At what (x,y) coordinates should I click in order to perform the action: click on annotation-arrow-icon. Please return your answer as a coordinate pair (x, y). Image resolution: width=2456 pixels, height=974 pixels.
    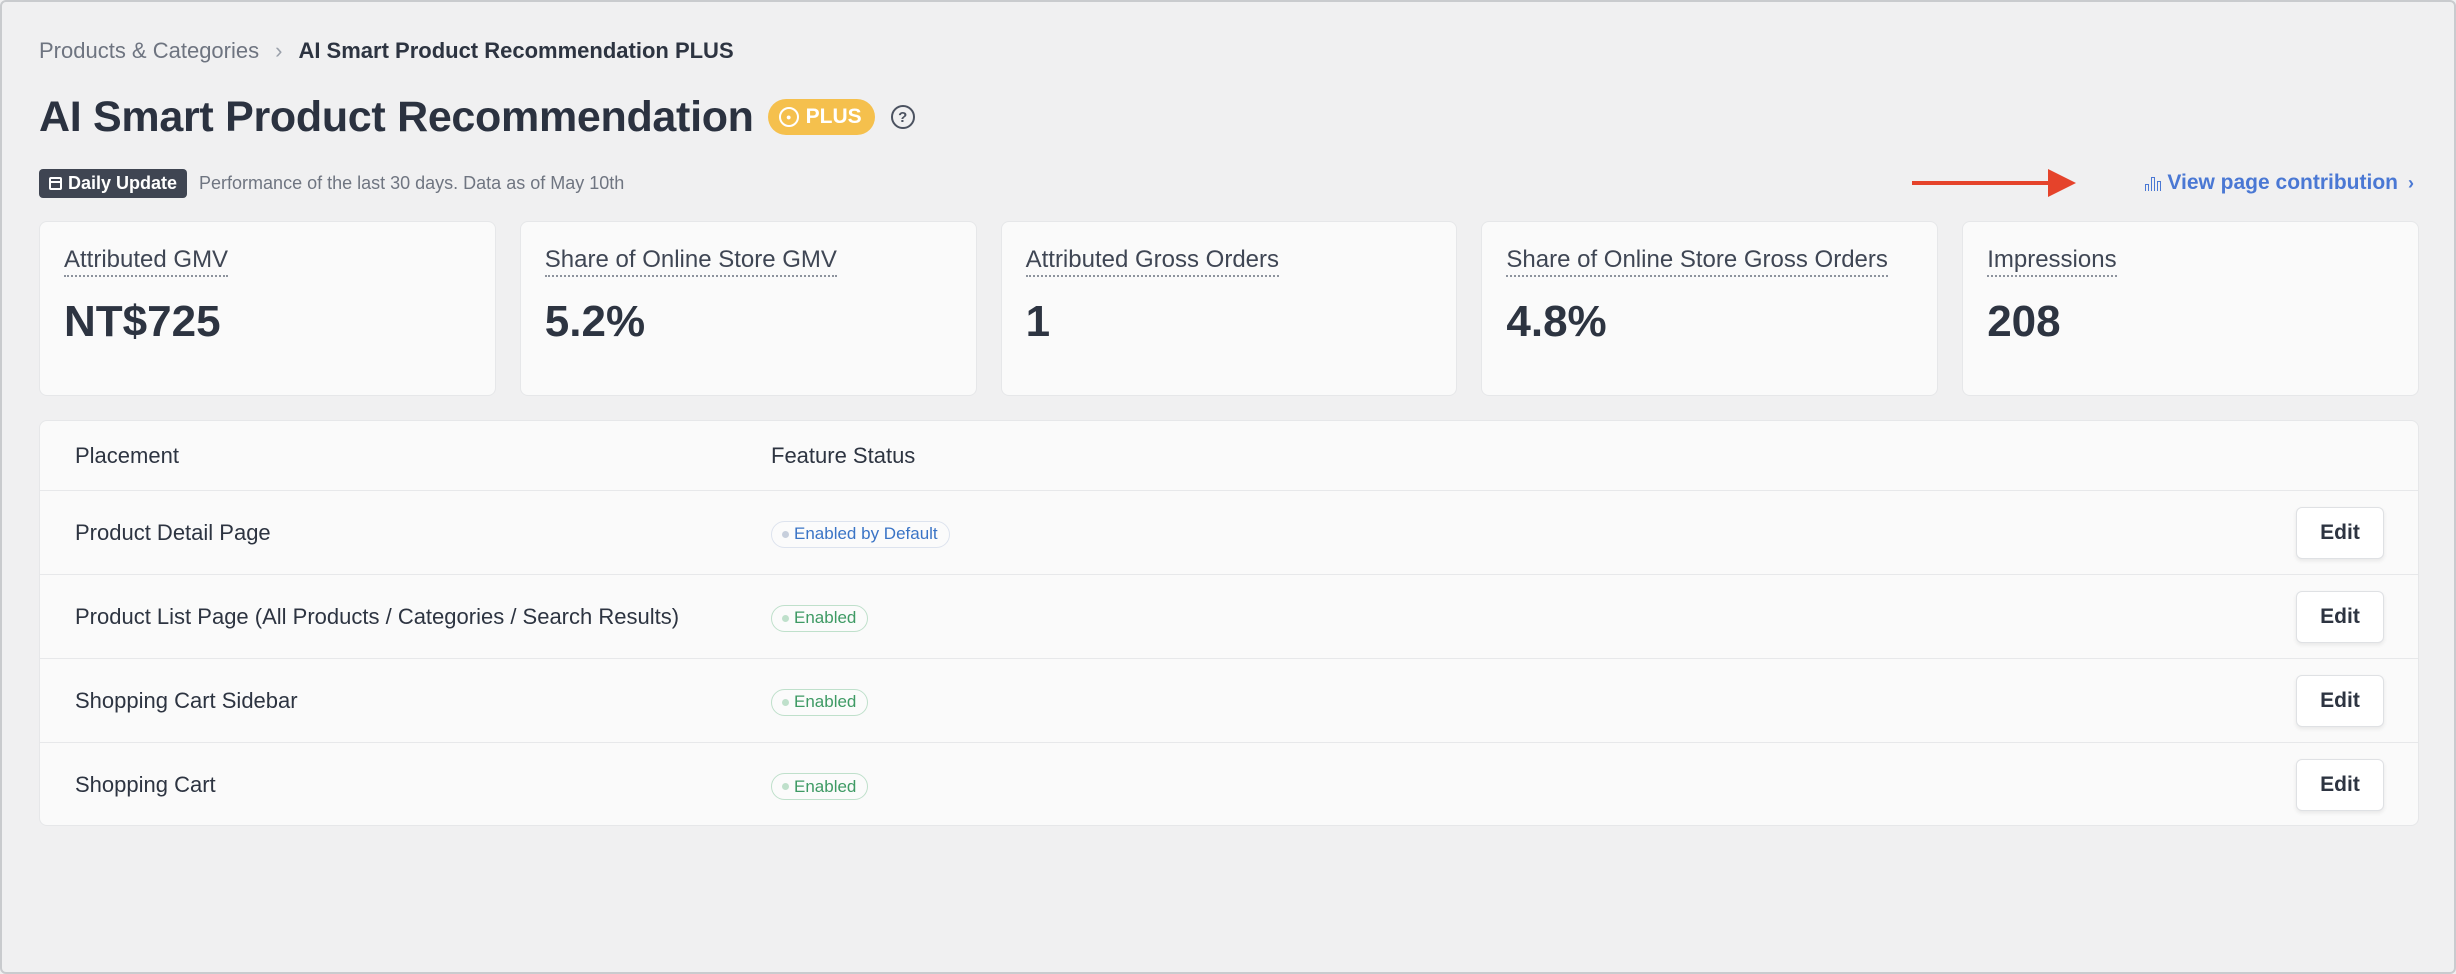
    Looking at the image, I should click on (1994, 183).